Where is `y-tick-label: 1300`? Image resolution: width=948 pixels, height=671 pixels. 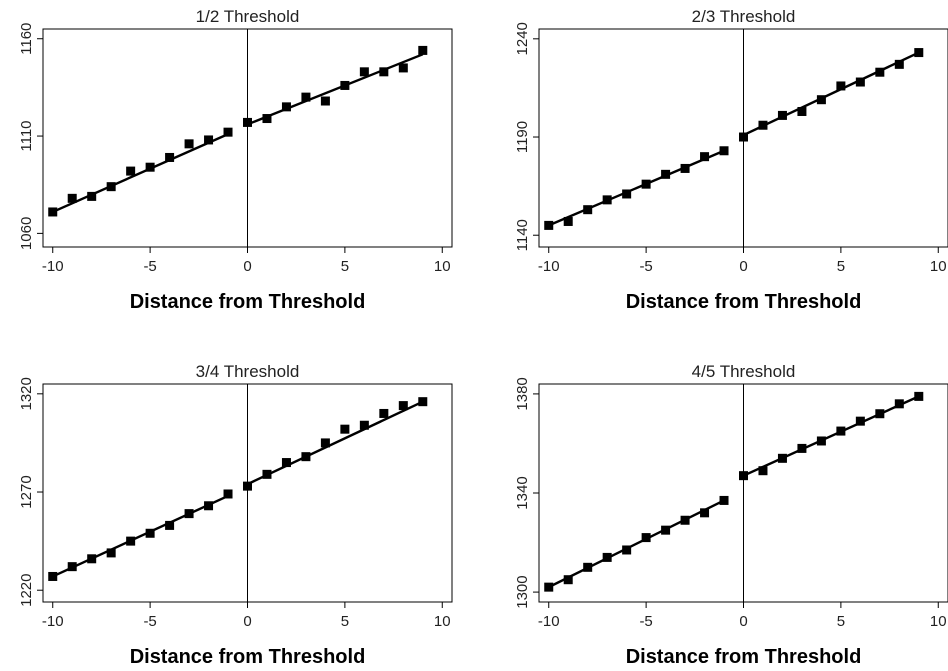 y-tick-label: 1300 is located at coordinates (522, 591).